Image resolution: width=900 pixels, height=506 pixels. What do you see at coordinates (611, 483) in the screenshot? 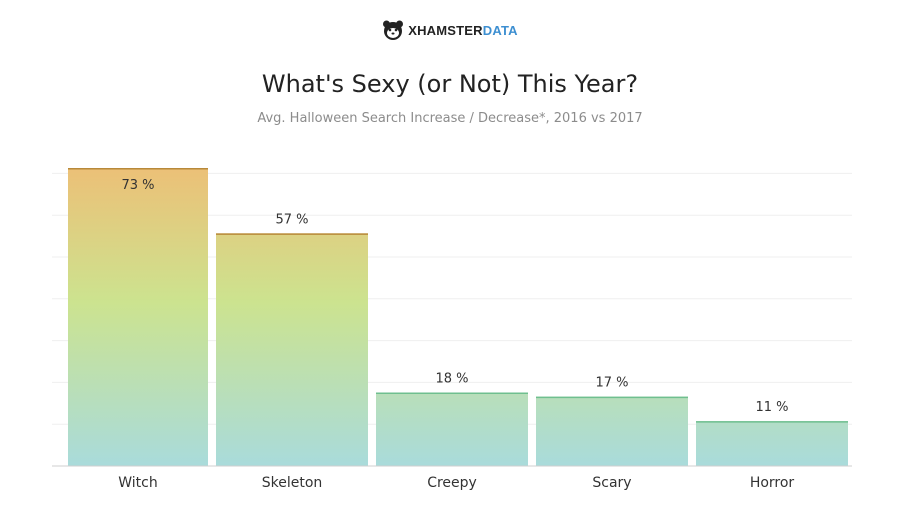
I see `category-label: Scary` at bounding box center [611, 483].